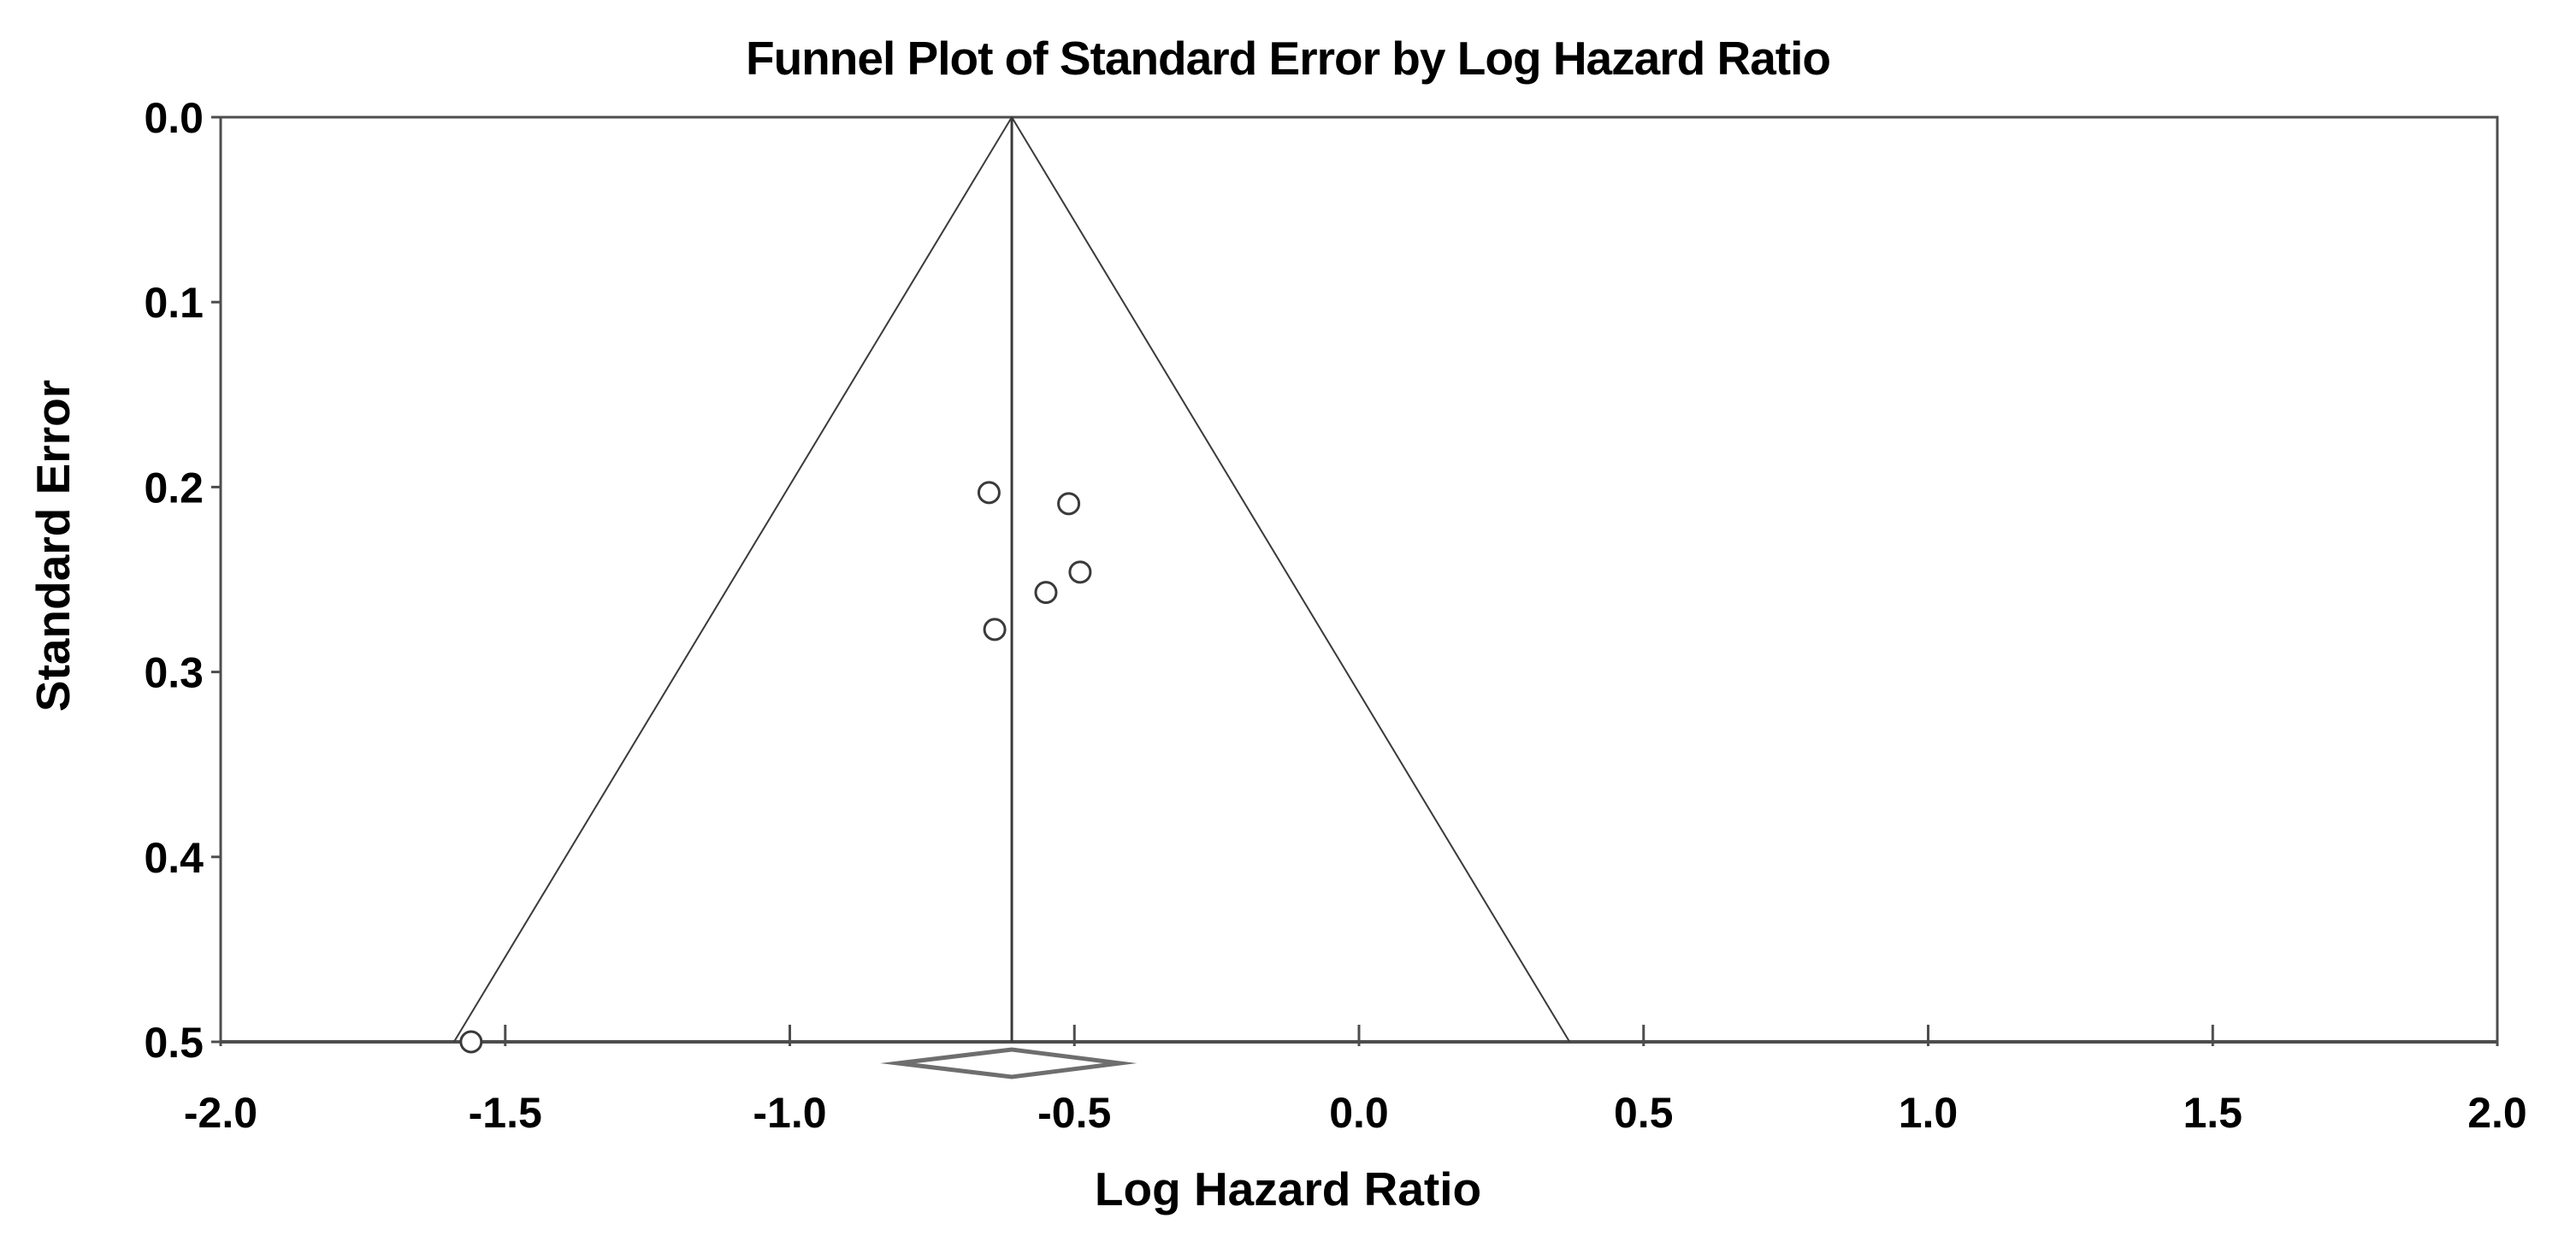  What do you see at coordinates (1929, 1113) in the screenshot?
I see `x-tick-label: 1.0` at bounding box center [1929, 1113].